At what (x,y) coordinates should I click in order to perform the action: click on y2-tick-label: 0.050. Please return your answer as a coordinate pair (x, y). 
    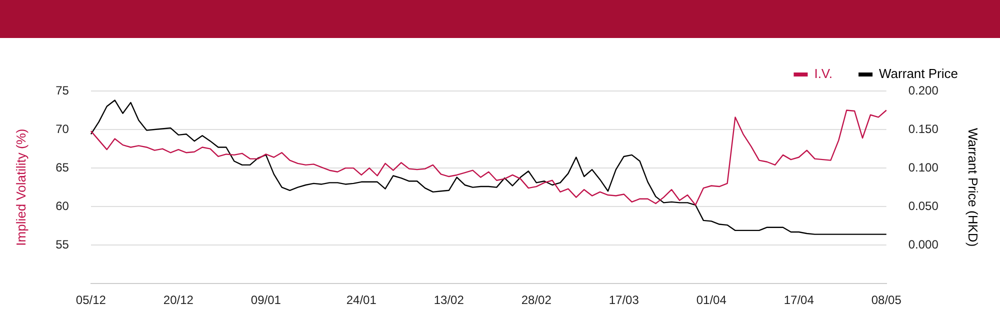
    Looking at the image, I should click on (923, 205).